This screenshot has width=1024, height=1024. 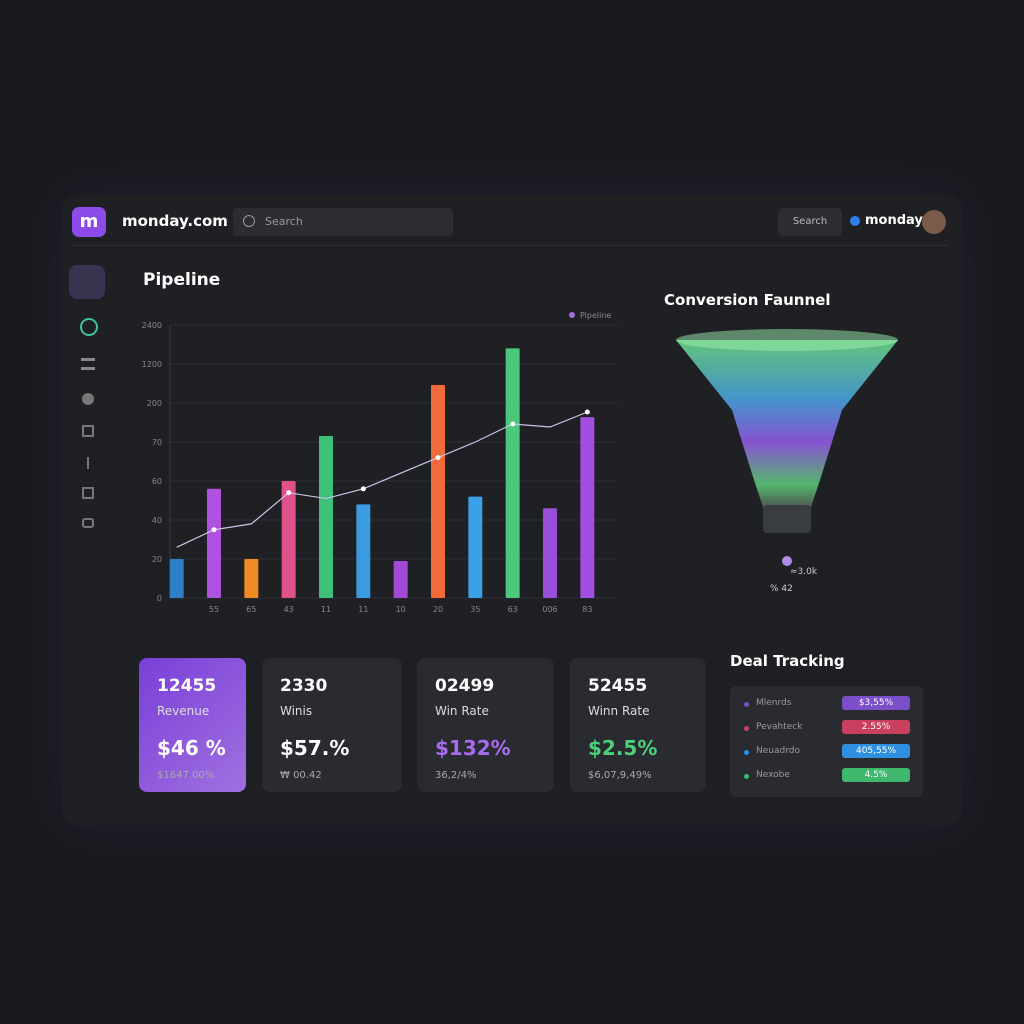 What do you see at coordinates (619, 711) in the screenshot?
I see `kpi-label: Winn Rate` at bounding box center [619, 711].